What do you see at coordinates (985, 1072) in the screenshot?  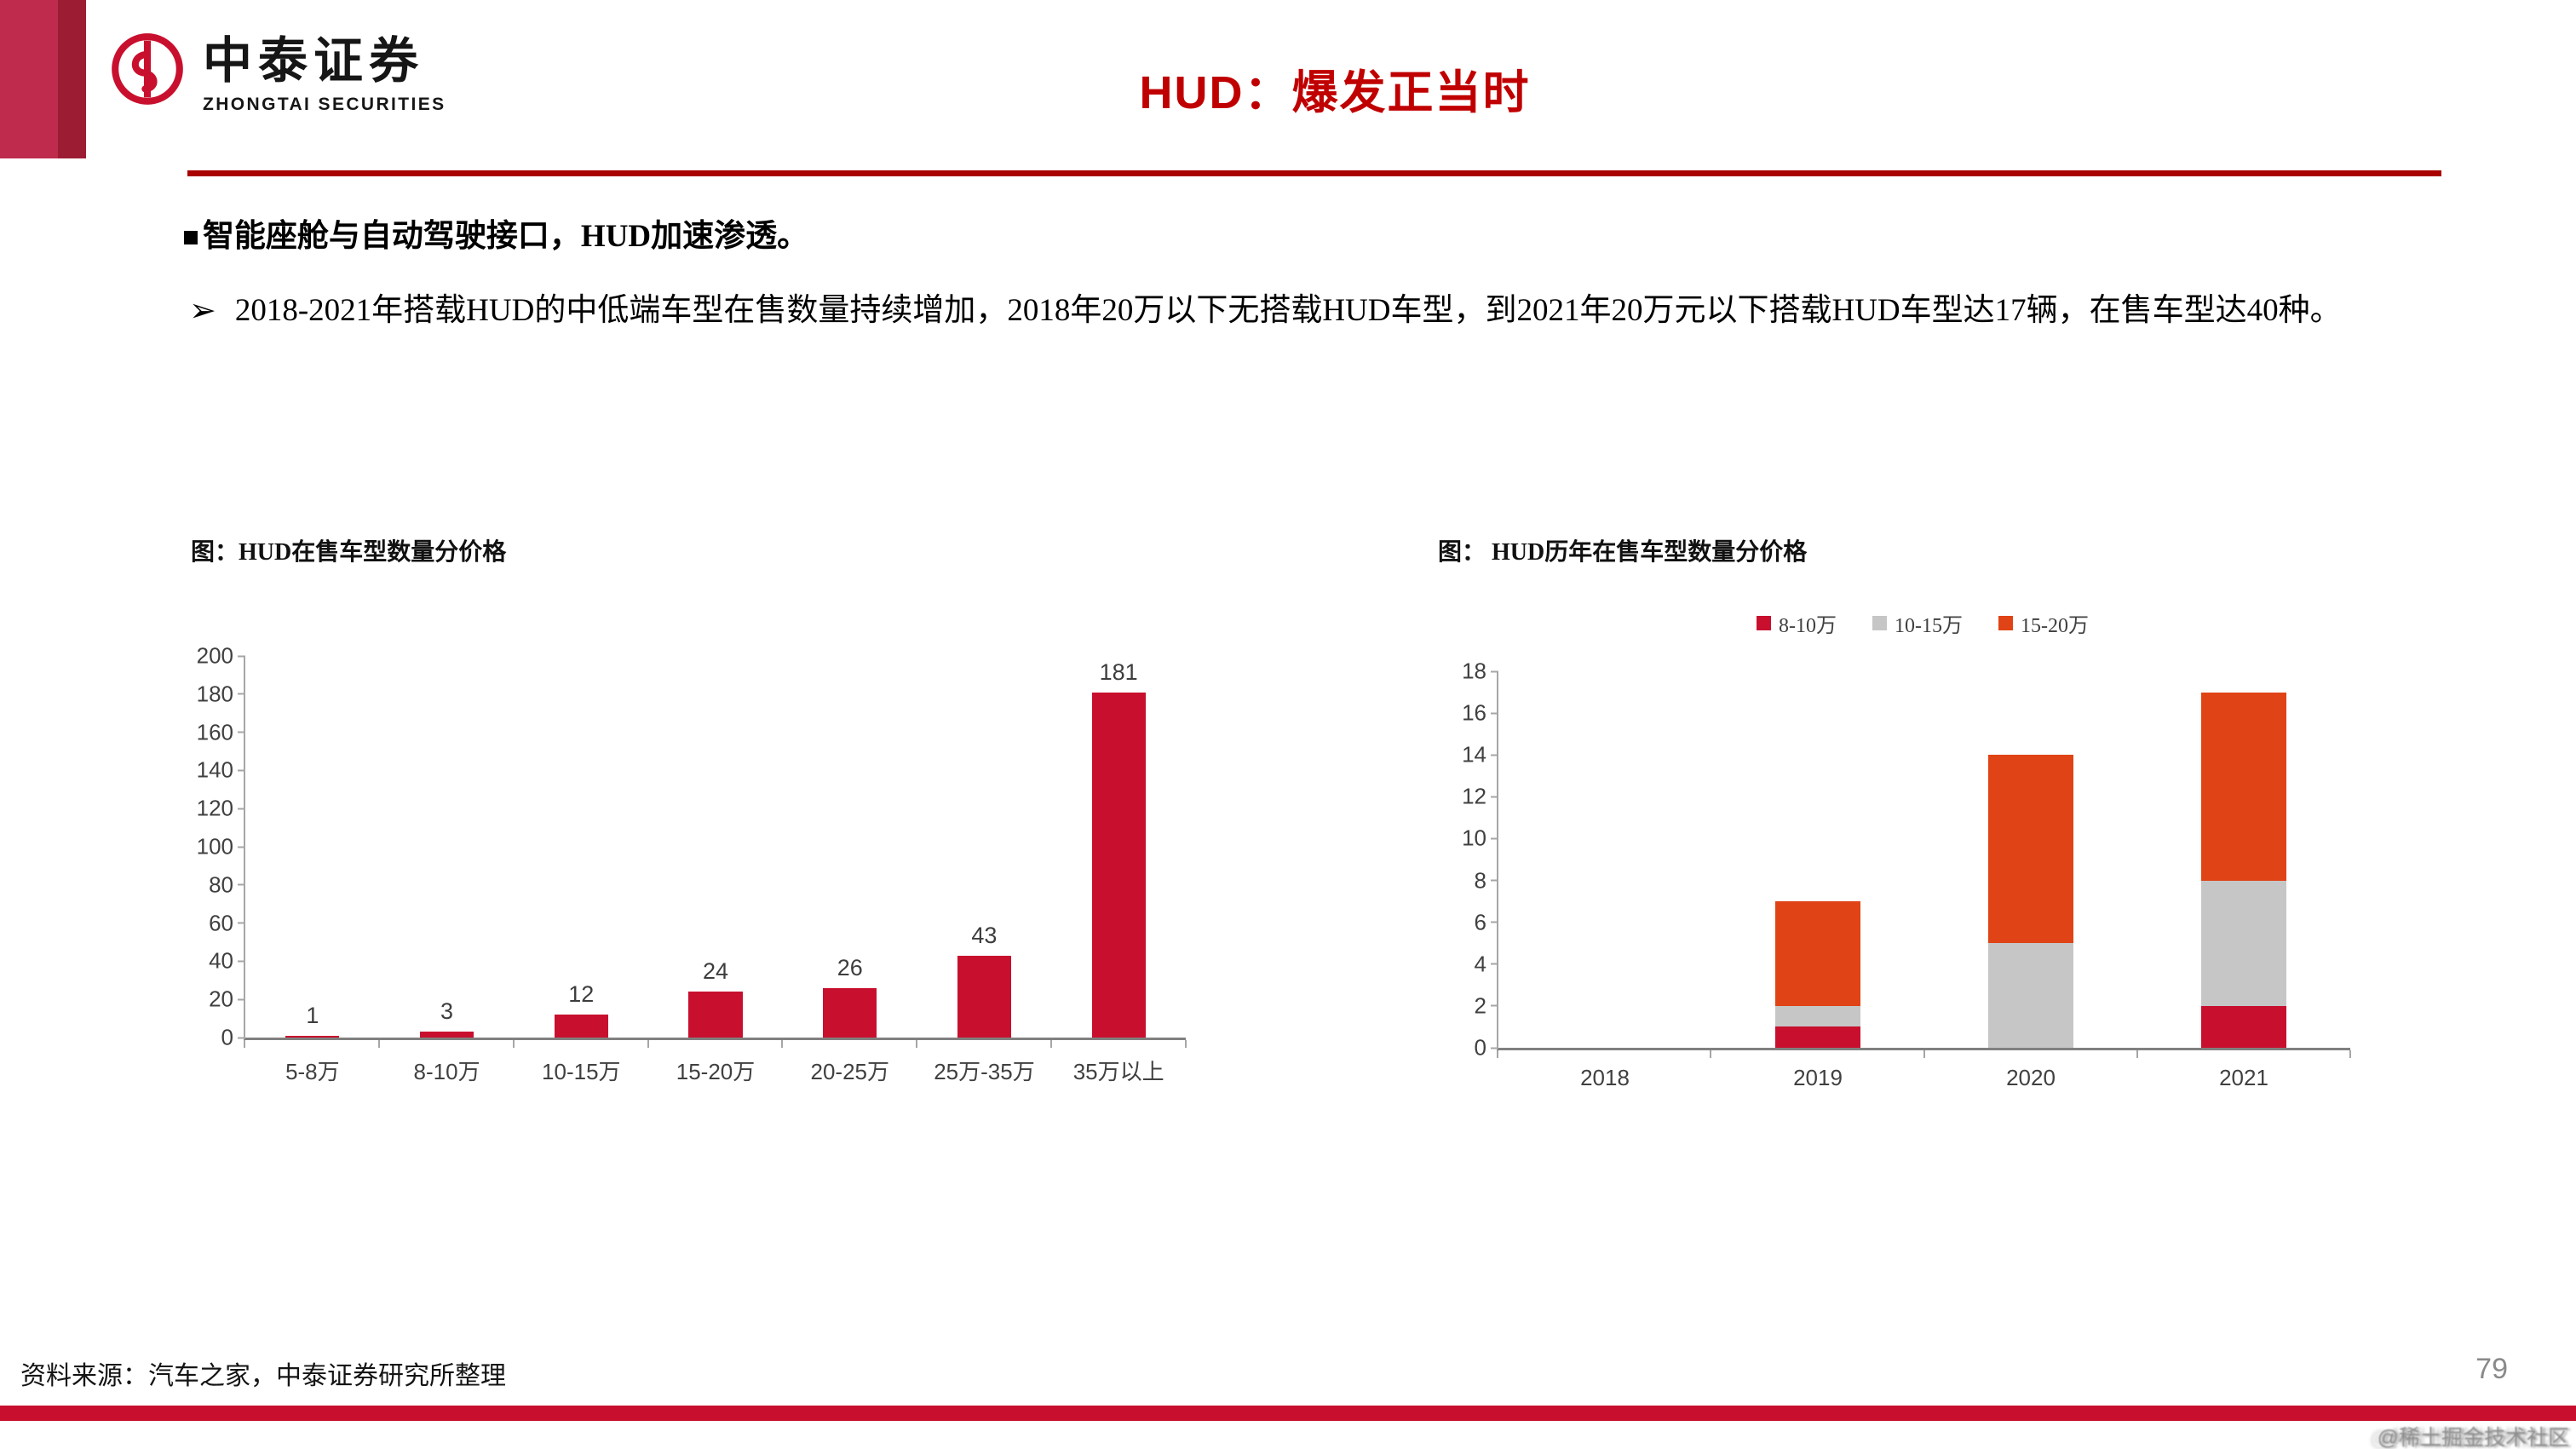 I see `x-axis-category-label: 25万-35万` at bounding box center [985, 1072].